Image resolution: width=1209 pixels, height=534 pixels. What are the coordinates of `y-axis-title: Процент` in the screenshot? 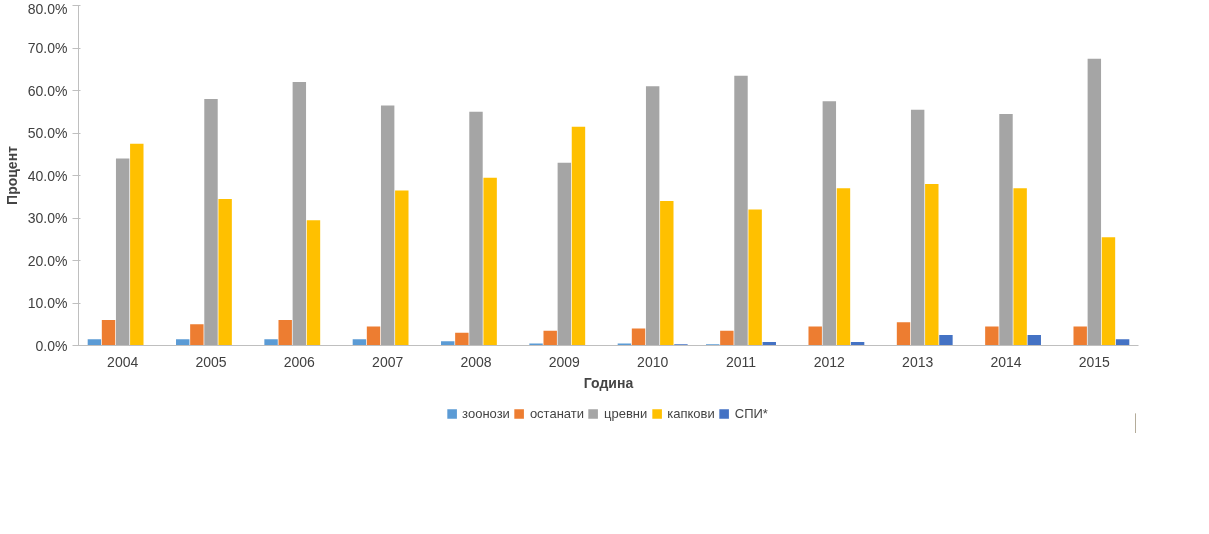 It's located at (11, 175).